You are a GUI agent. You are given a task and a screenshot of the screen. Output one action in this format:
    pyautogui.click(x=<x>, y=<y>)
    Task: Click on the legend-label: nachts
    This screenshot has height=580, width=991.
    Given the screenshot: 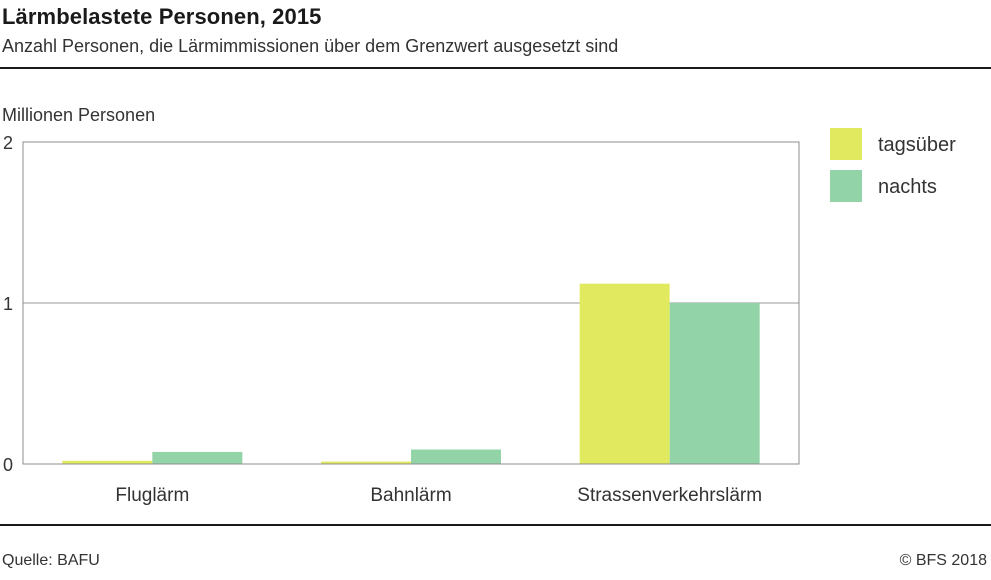 What is the action you would take?
    pyautogui.click(x=907, y=187)
    